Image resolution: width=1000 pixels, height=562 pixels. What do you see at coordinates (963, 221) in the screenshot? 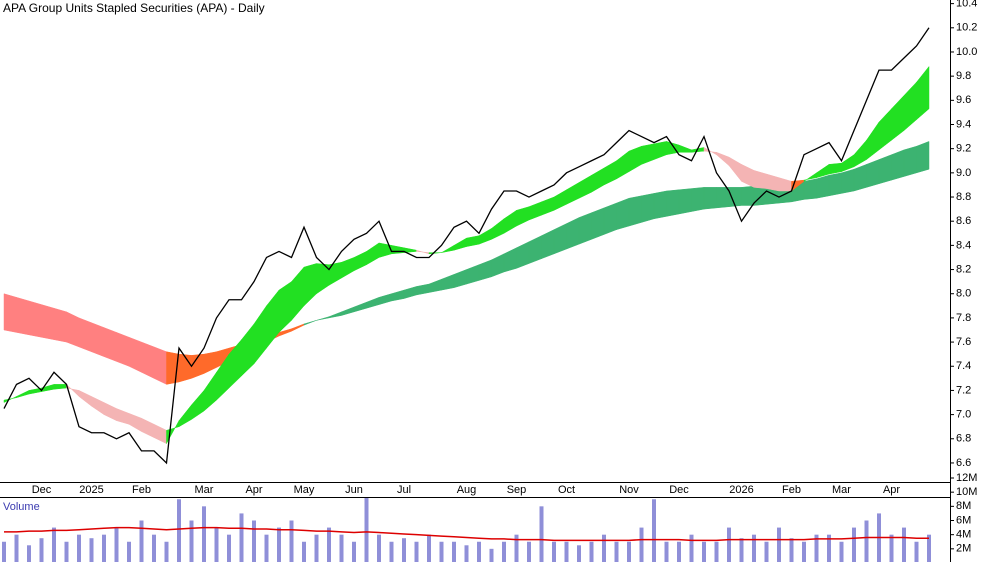
I see `y-tick-label: 8.6` at bounding box center [963, 221].